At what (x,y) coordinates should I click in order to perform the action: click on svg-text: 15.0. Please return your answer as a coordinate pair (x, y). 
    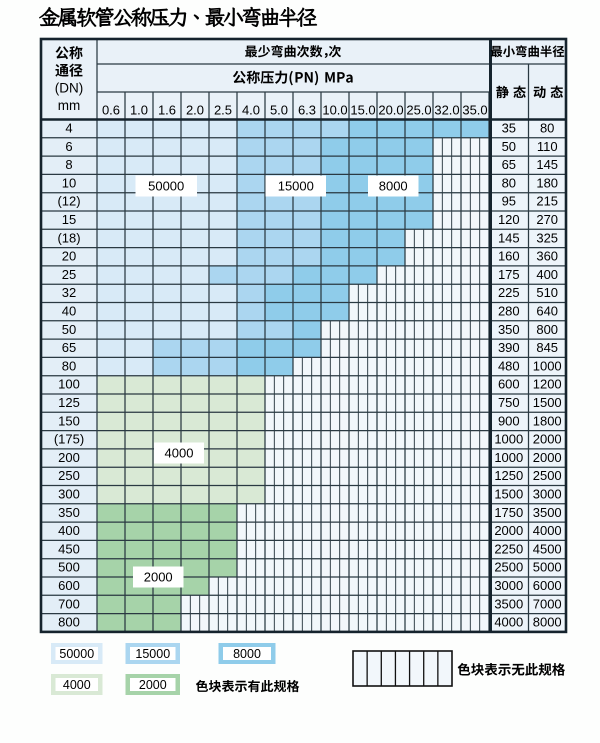
    Looking at the image, I should click on (362, 110).